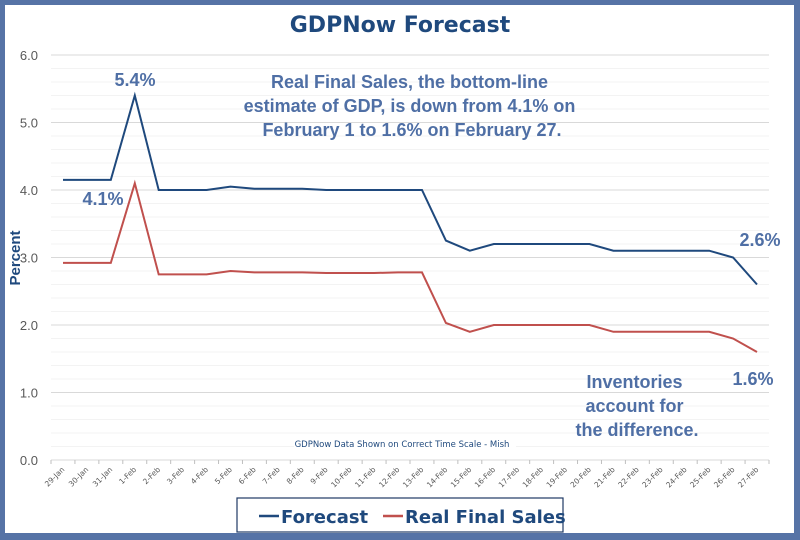 The height and width of the screenshot is (540, 800). Describe the element at coordinates (295, 475) in the screenshot. I see `x-tick-label: 8-Feb` at that location.